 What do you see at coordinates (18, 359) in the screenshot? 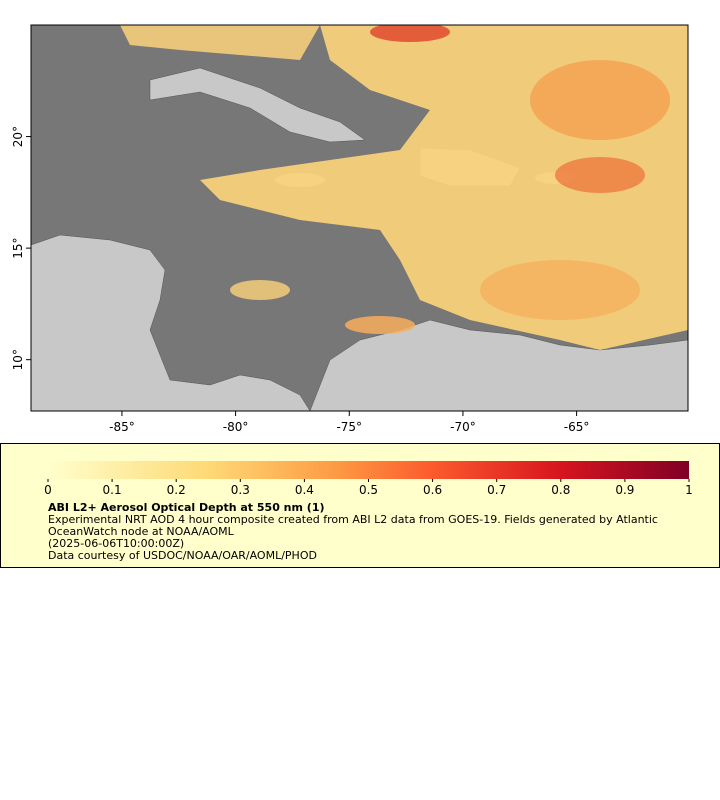
I see `y-tick-label: 10°` at bounding box center [18, 359].